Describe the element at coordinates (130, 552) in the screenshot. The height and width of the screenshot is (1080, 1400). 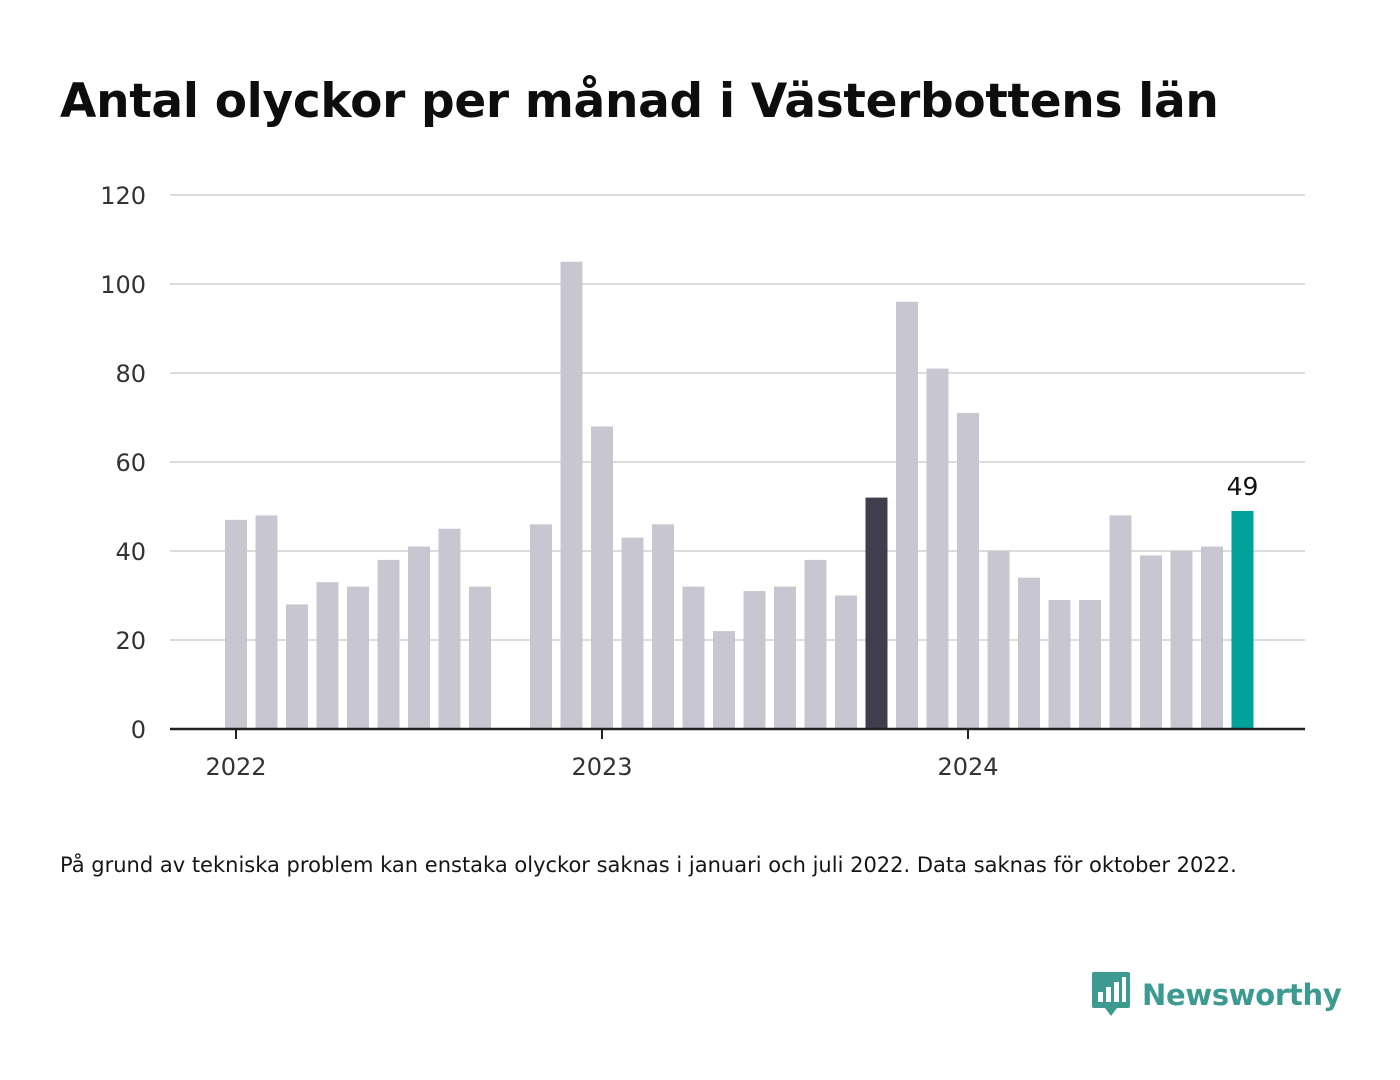
I see `y-tick-label: 40` at that location.